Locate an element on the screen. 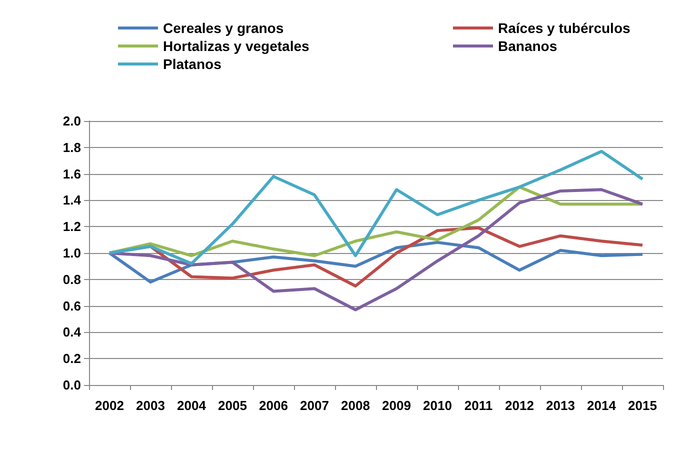 Image resolution: width=683 pixels, height=449 pixels. x-tick-label: 2005 is located at coordinates (232, 405).